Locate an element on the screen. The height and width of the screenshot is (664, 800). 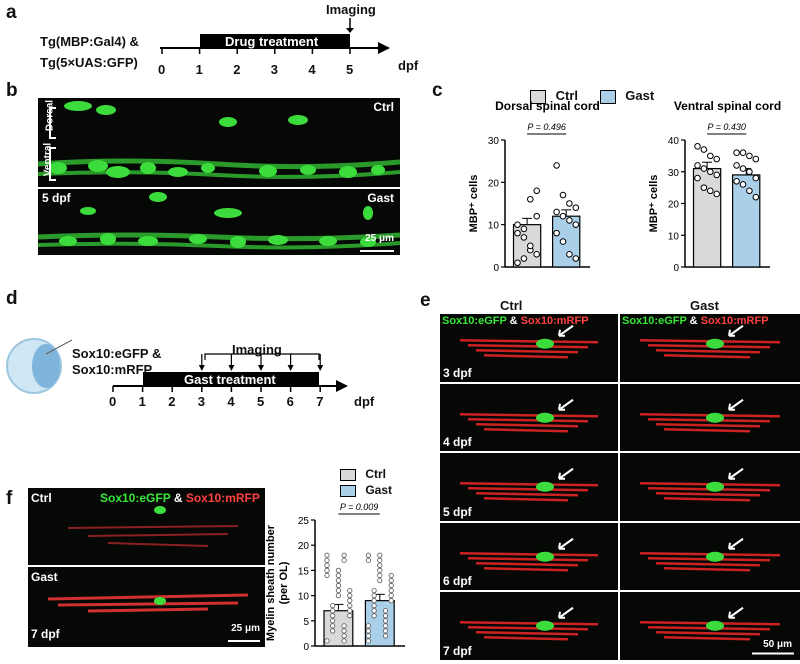
y-axis-label: (per OL) is located at coordinates (284, 582).